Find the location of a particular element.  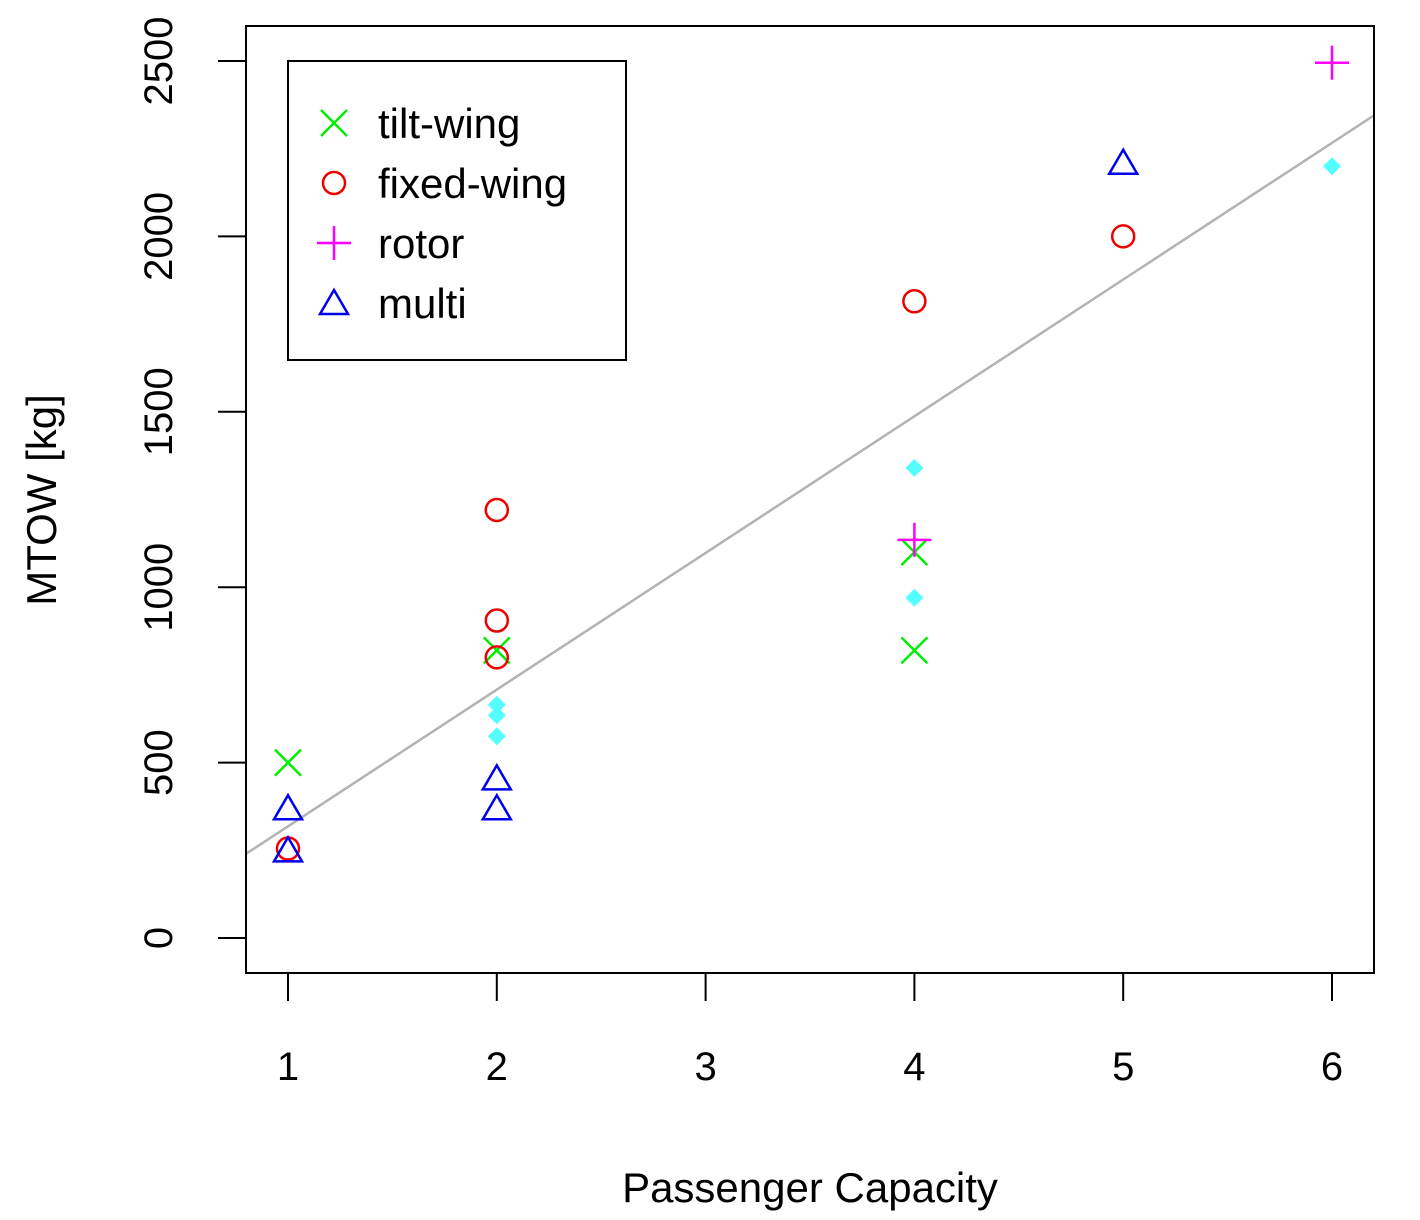

y-tick-label: 0 is located at coordinates (159, 938).